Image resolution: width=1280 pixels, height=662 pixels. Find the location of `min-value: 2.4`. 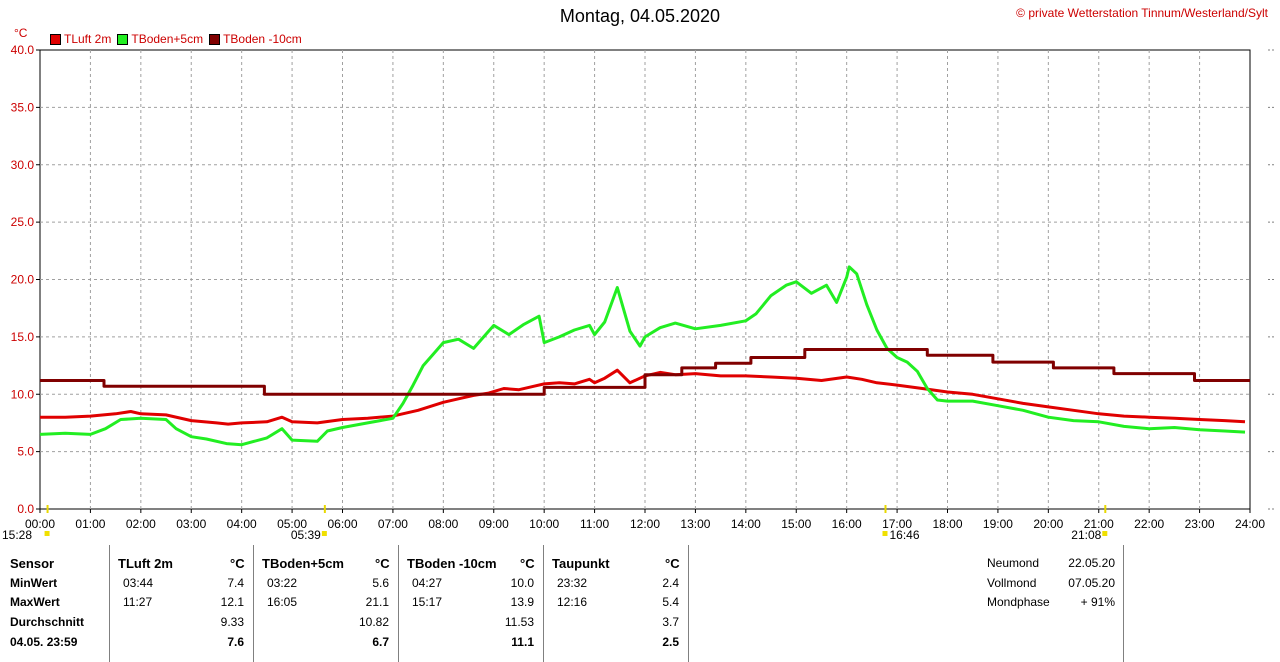

min-value: 2.4 is located at coordinates (670, 583).